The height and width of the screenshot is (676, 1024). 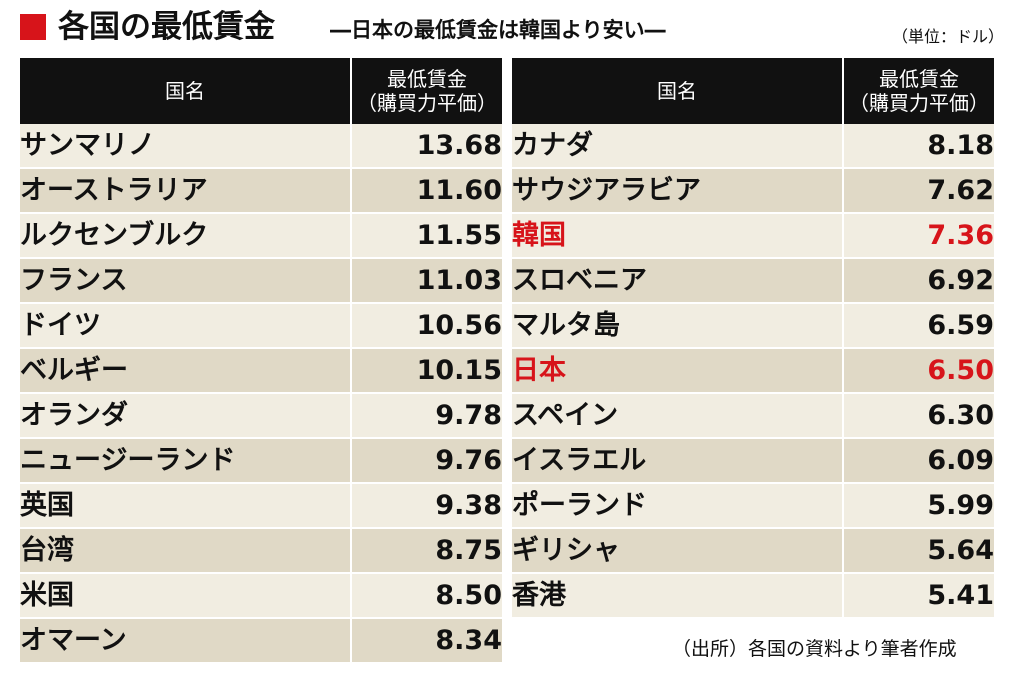 I want to click on country-cell: フランス, so click(x=186, y=281).